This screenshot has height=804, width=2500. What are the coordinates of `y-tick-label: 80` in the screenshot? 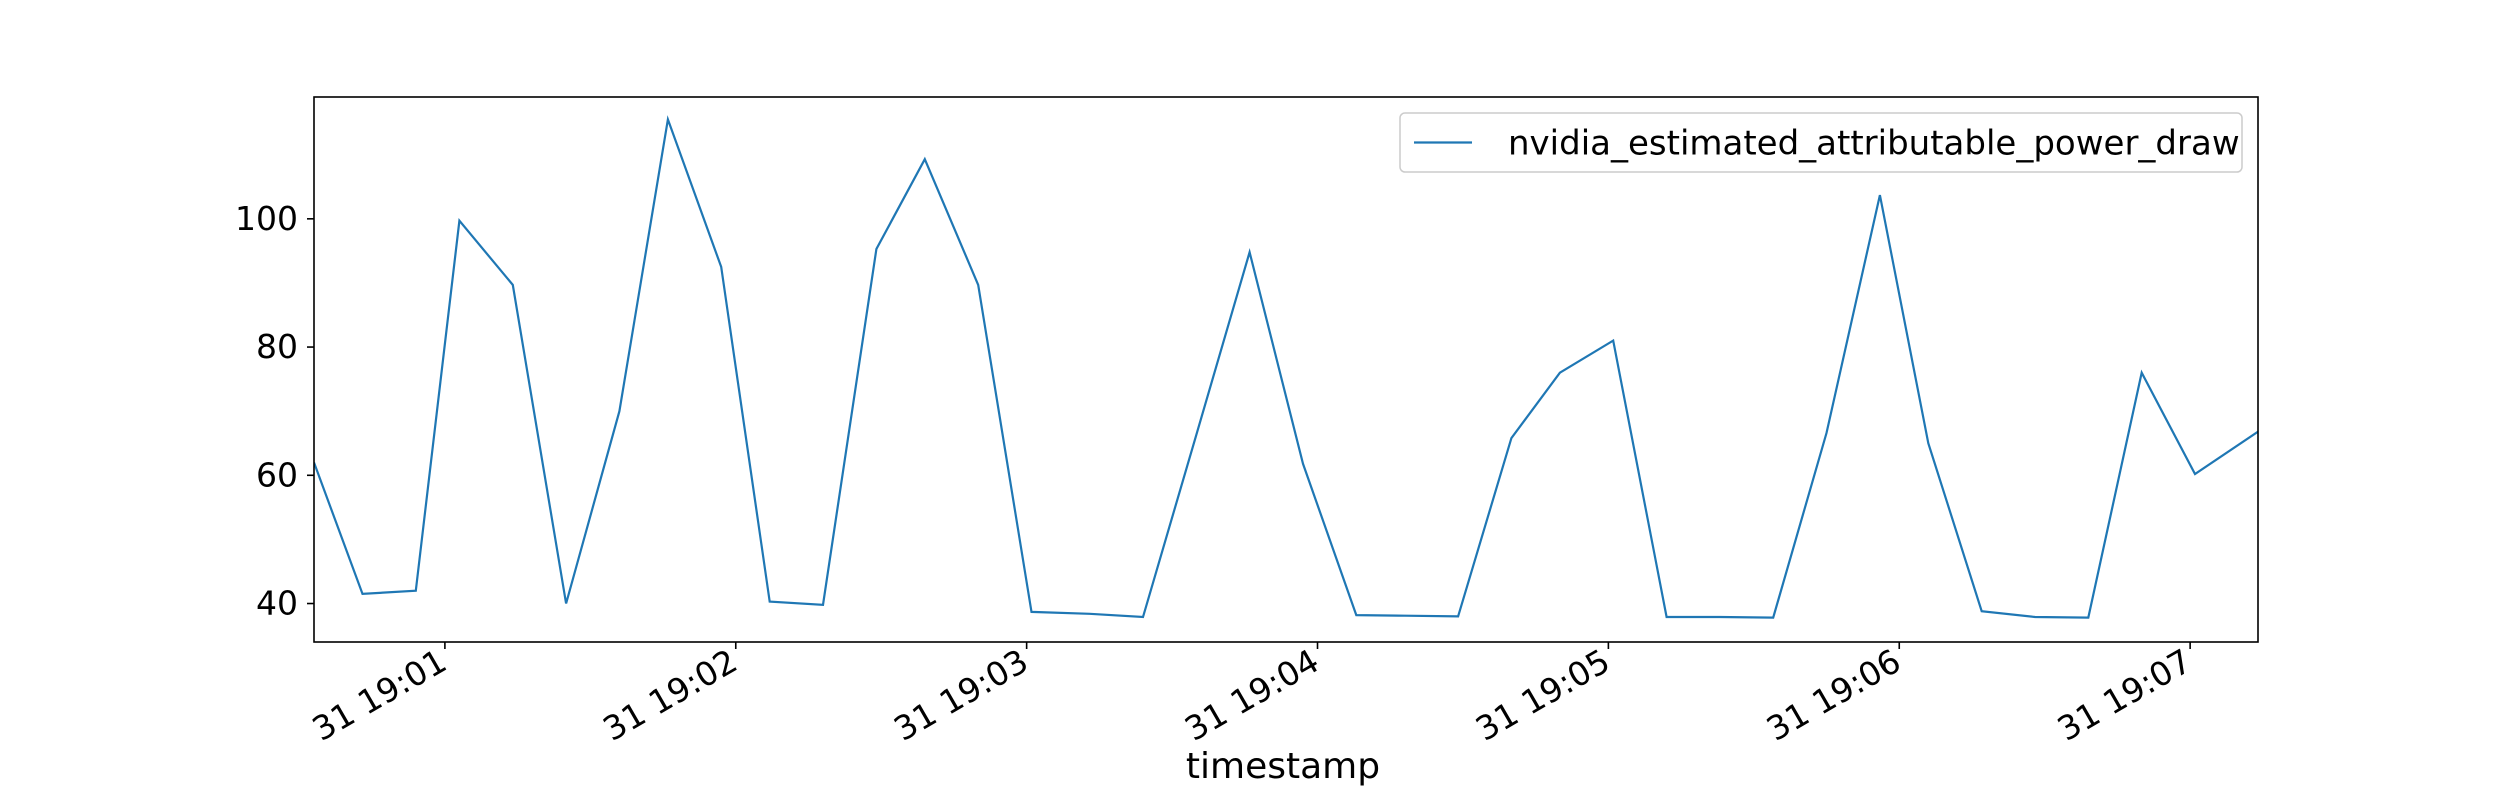 It's located at (277, 346).